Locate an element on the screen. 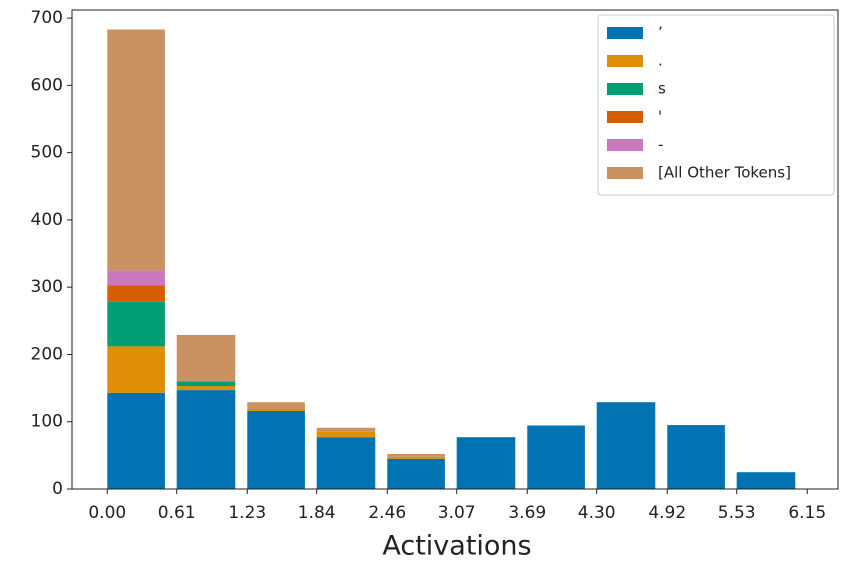  x-tick-label: 2.46 is located at coordinates (387, 513).